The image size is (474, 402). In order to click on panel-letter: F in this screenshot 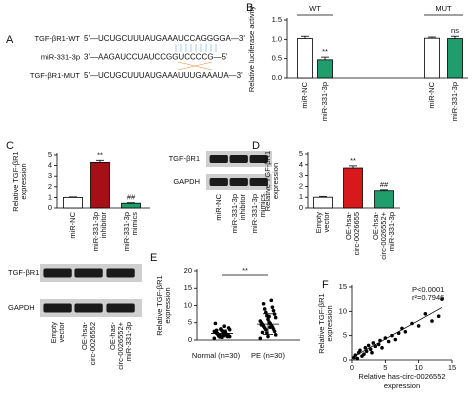, I will do `click(325, 285)`.